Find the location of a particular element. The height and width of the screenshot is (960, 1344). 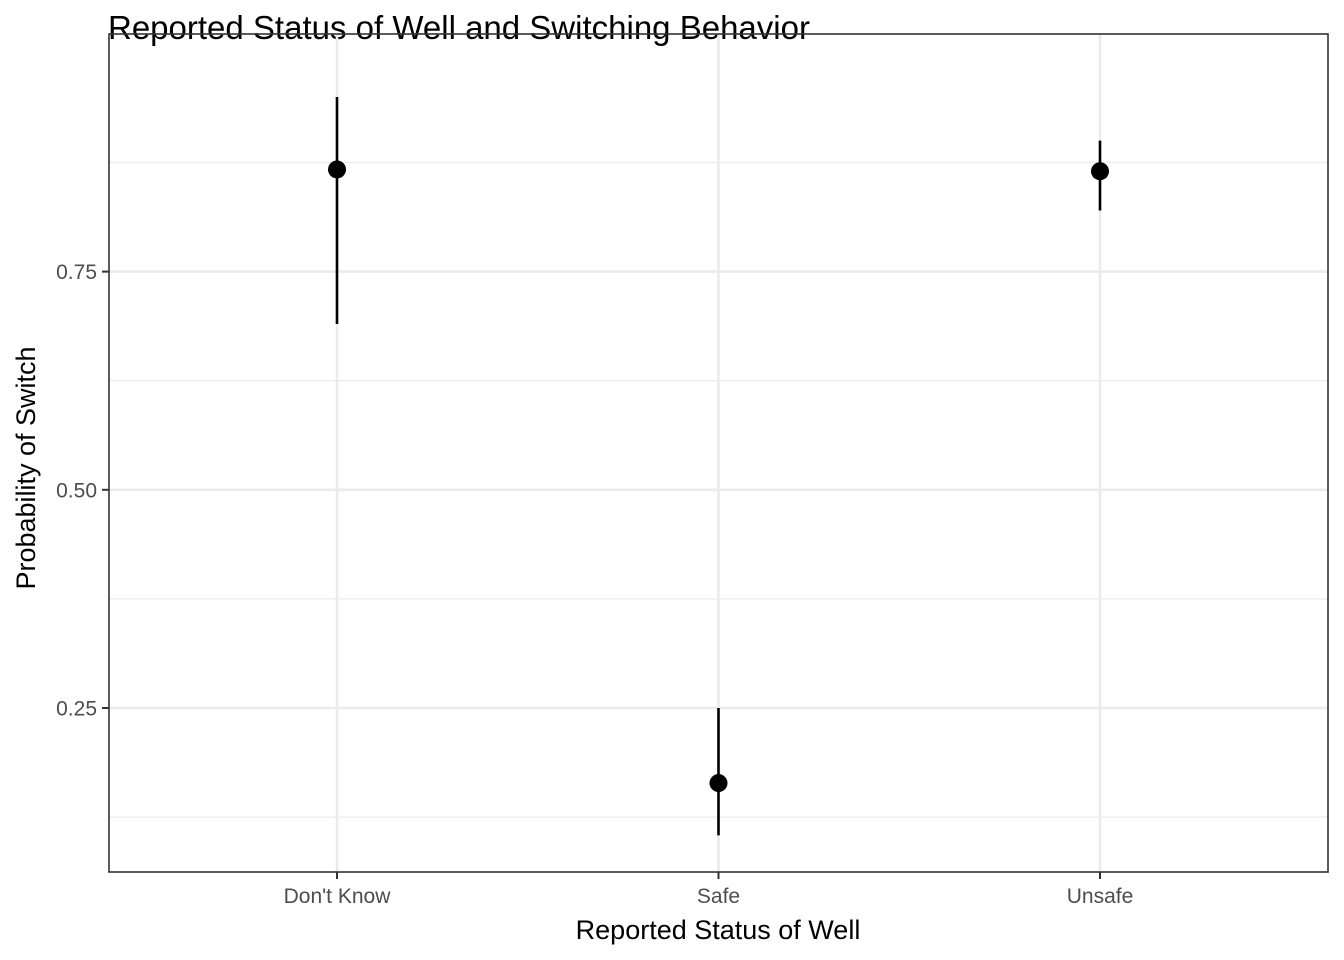

x-tick-label: Unsafe is located at coordinates (1100, 896).